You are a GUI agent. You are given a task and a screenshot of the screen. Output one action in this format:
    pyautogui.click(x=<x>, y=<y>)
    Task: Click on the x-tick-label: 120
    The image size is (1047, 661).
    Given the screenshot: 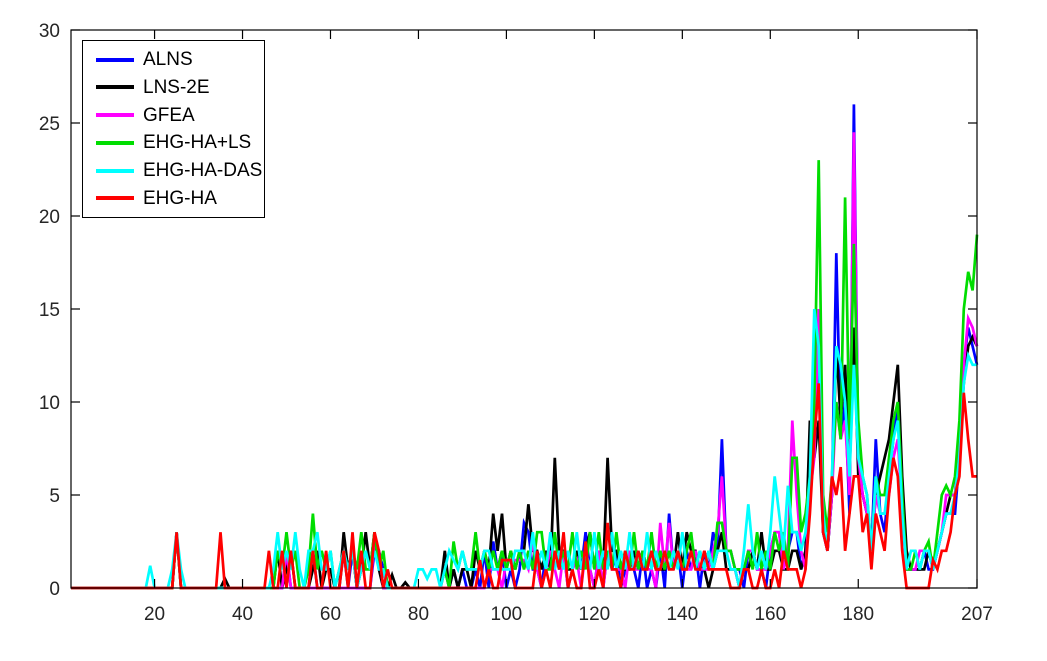 What is the action you would take?
    pyautogui.click(x=595, y=614)
    